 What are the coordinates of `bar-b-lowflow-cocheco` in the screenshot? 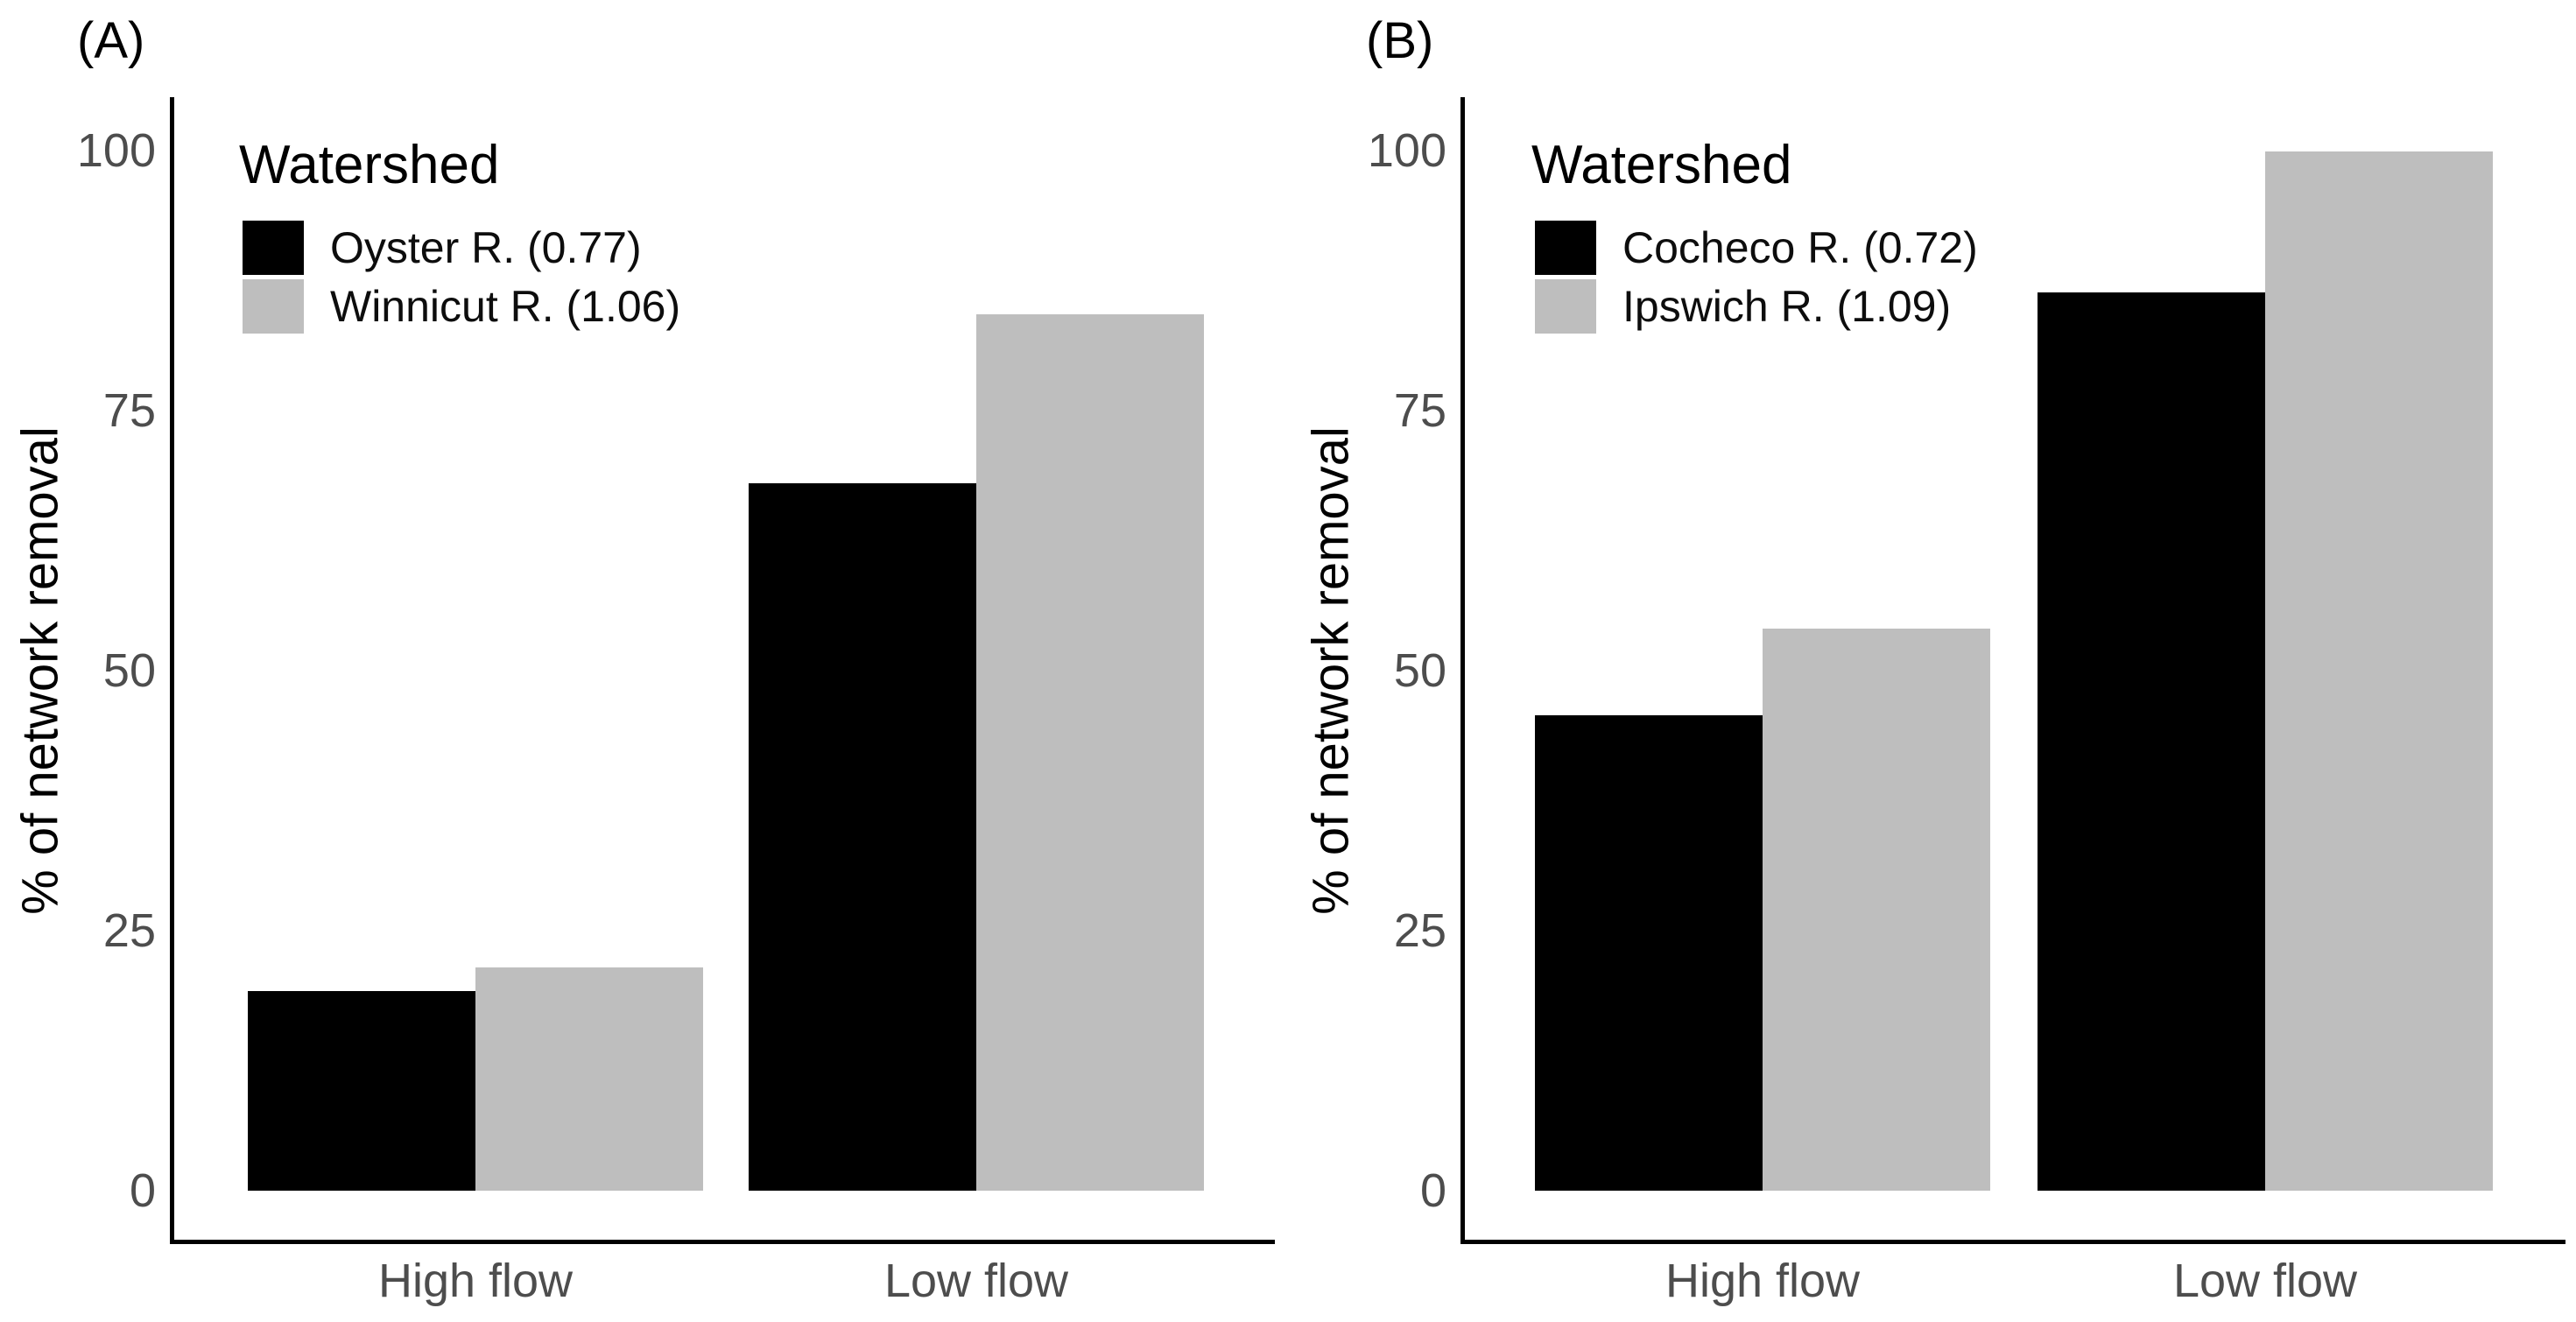 It's located at (2151, 741).